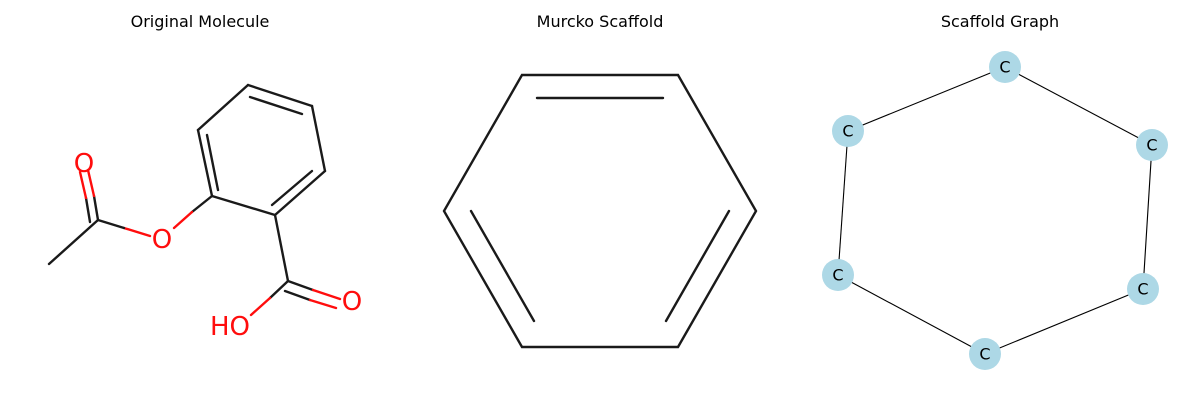 The image size is (1200, 400). I want to click on acid-oh-bond, so click(279, 289).